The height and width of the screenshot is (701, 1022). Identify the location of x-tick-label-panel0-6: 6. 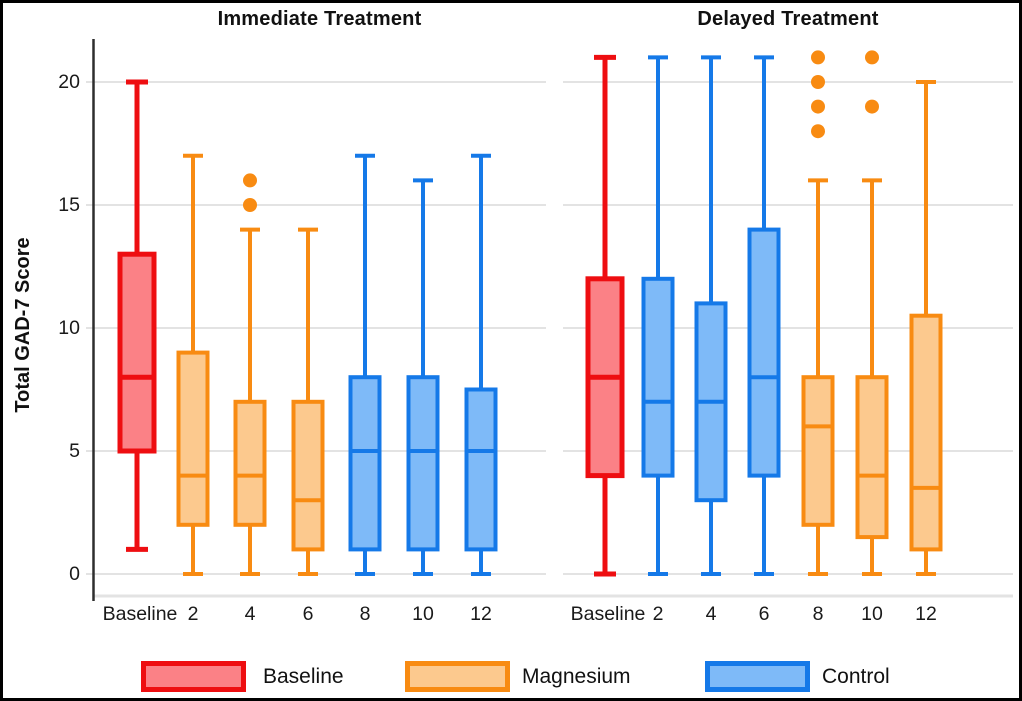
(308, 614).